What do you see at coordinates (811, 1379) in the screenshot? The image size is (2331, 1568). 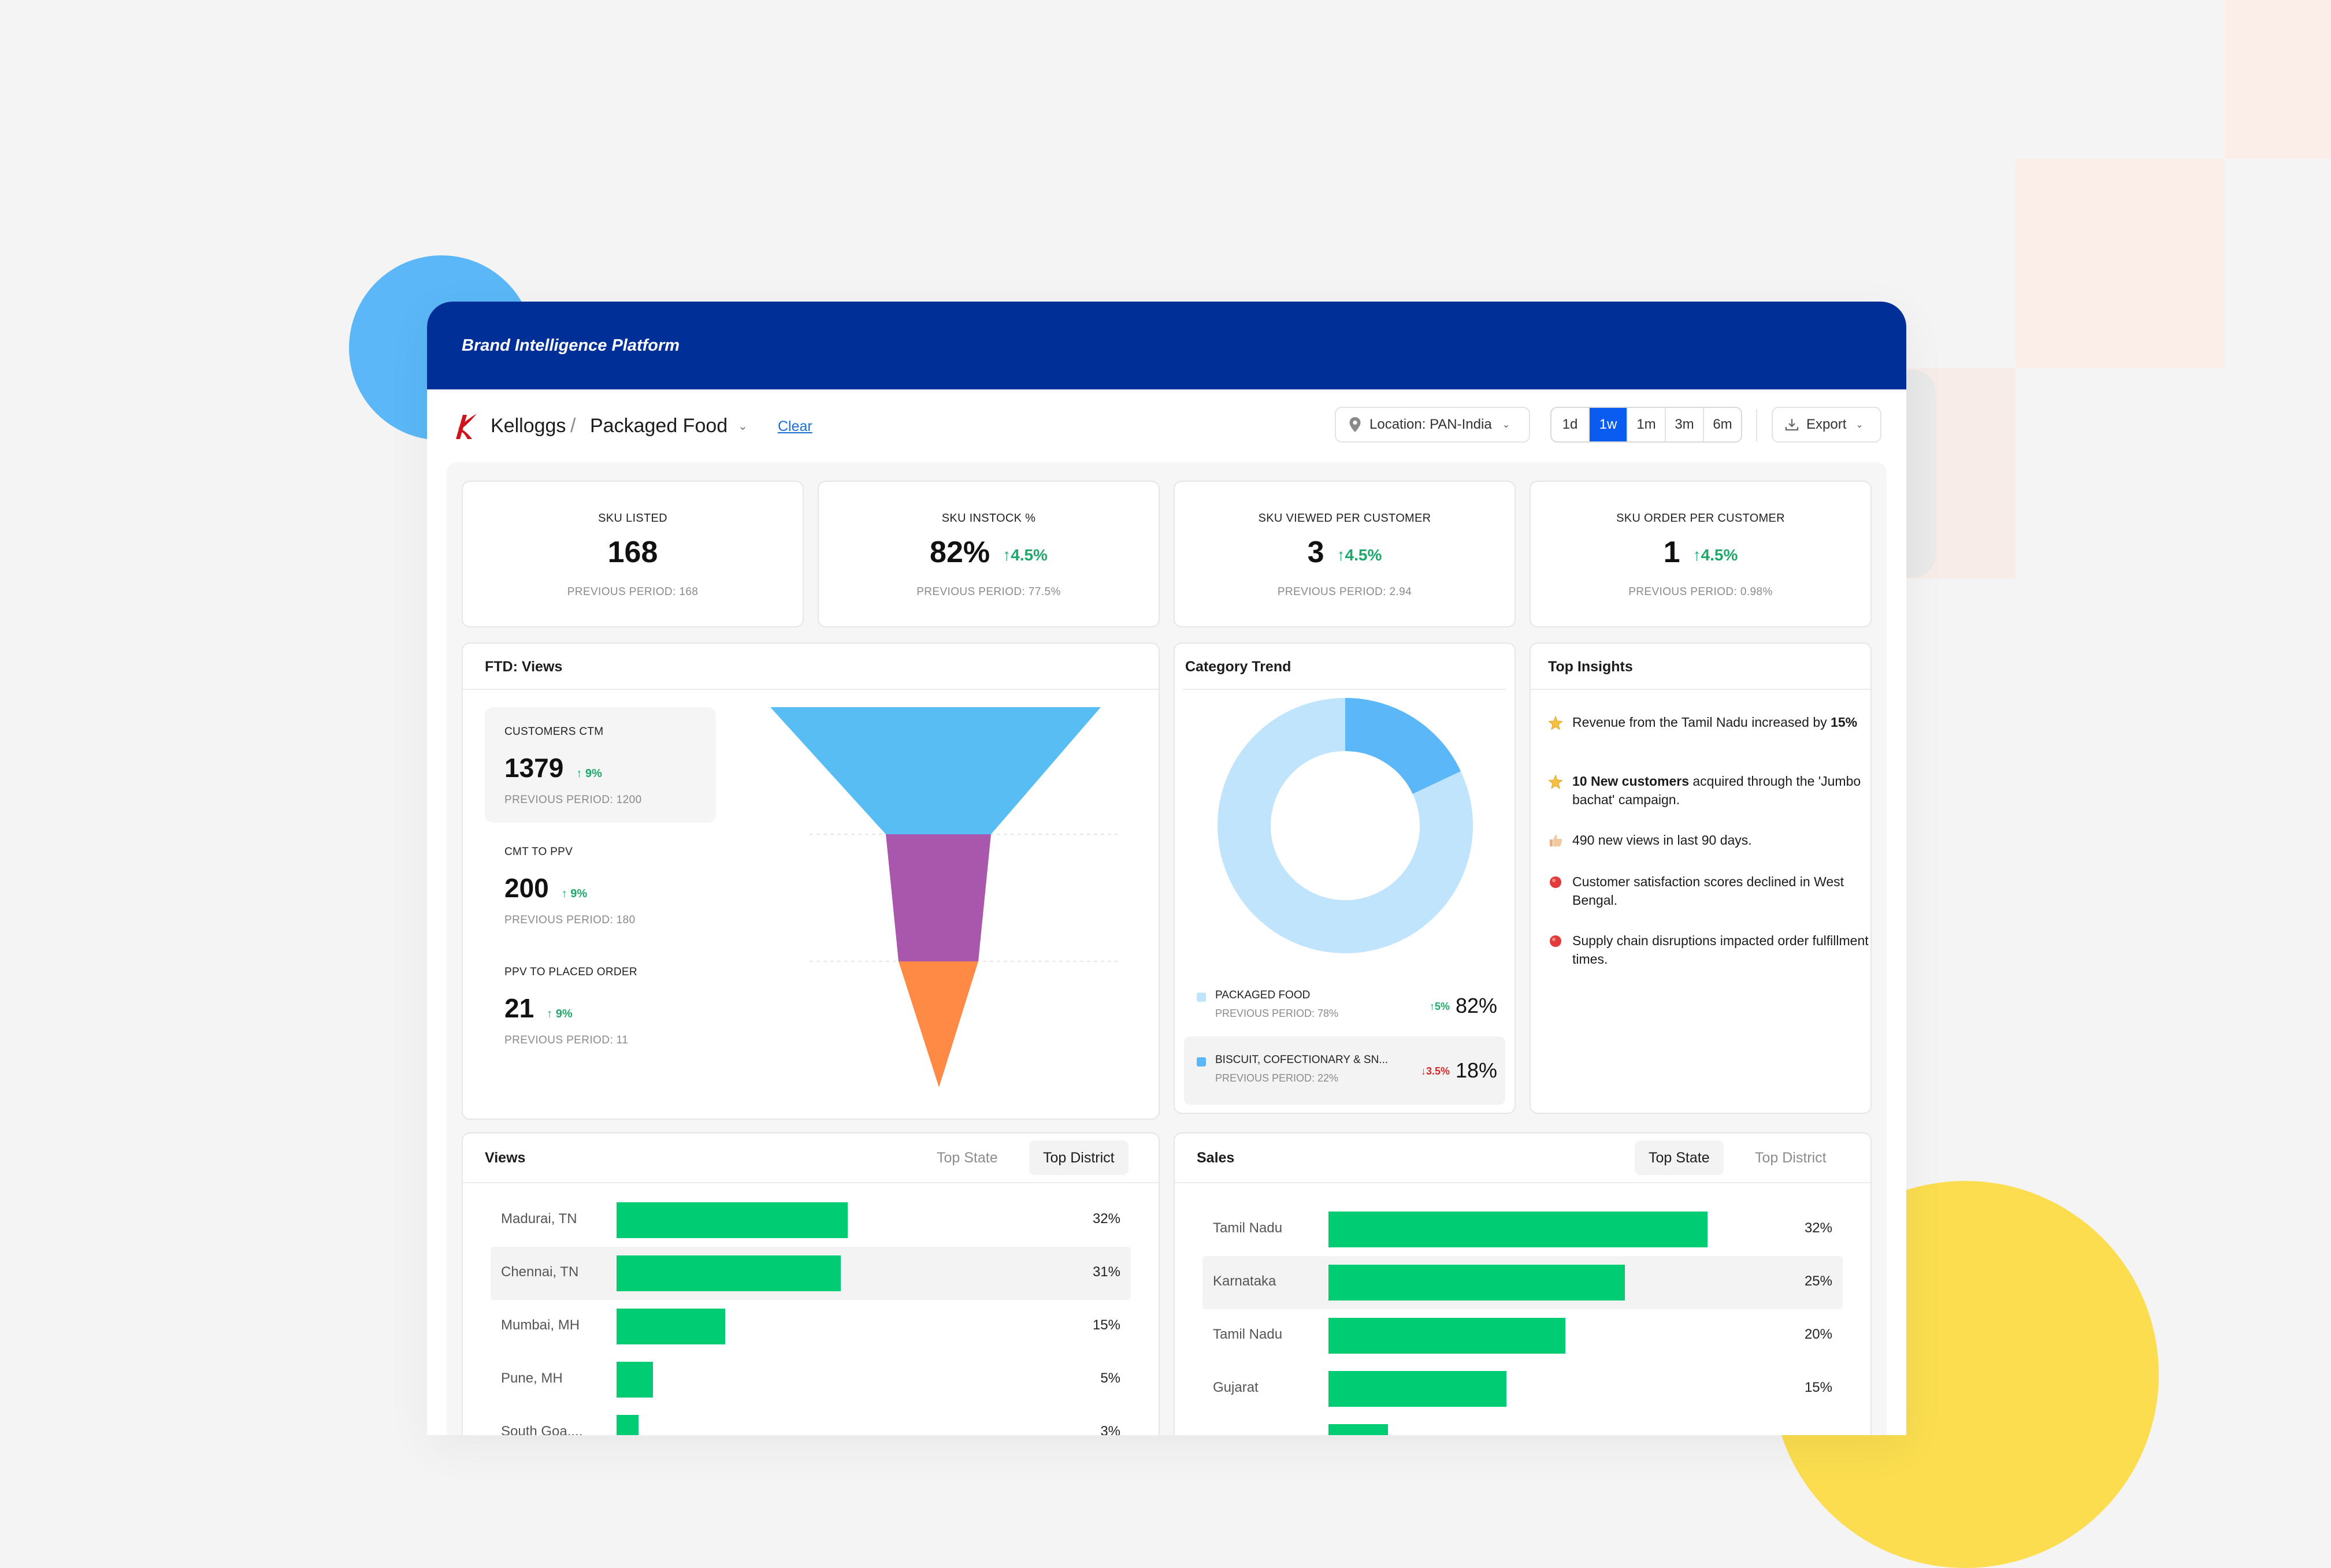 I see `bar-row: Pune, MH 5%` at bounding box center [811, 1379].